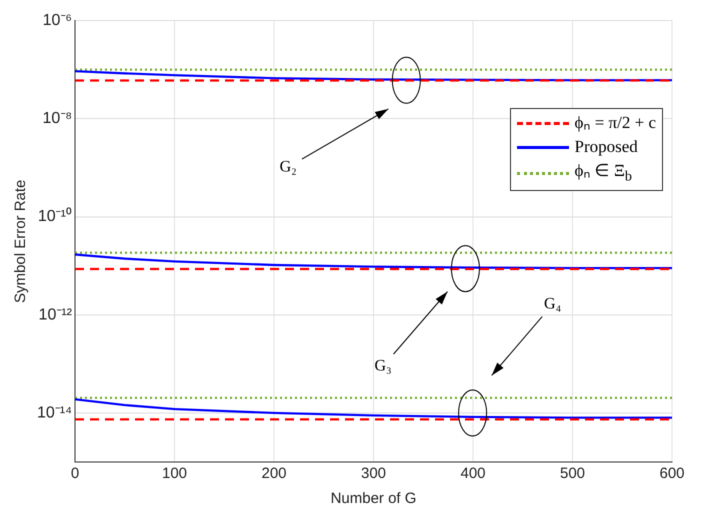 This screenshot has width=709, height=520. I want to click on y-tick-label: 10⁻⁸, so click(57, 119).